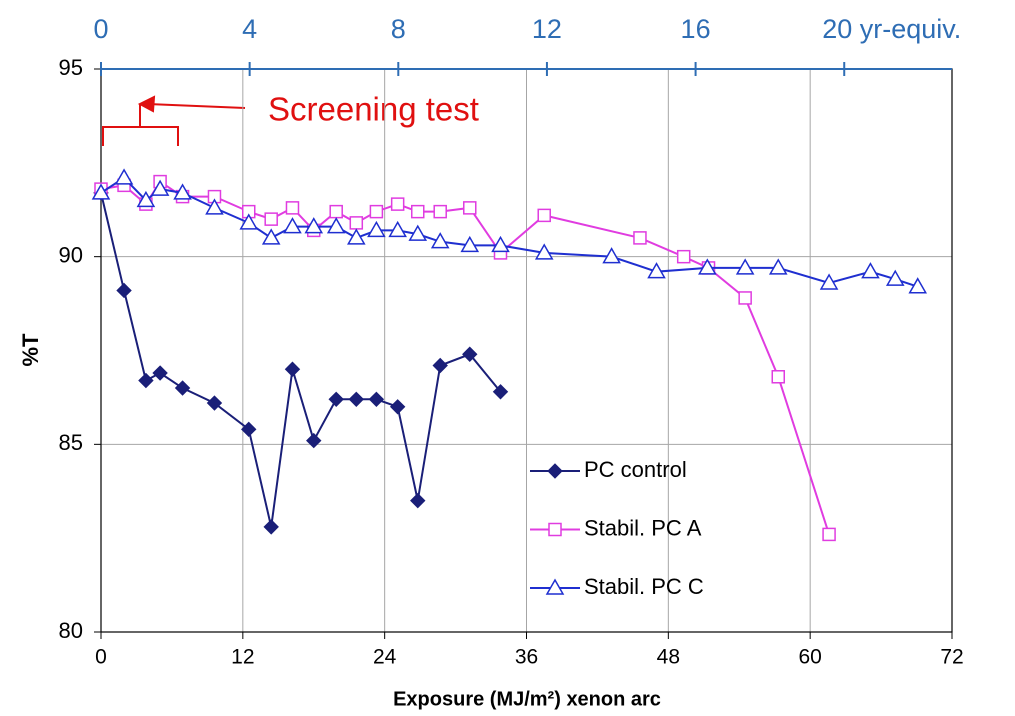 This screenshot has height=716, width=1015. I want to click on x-tick-label: 12, so click(242, 657).